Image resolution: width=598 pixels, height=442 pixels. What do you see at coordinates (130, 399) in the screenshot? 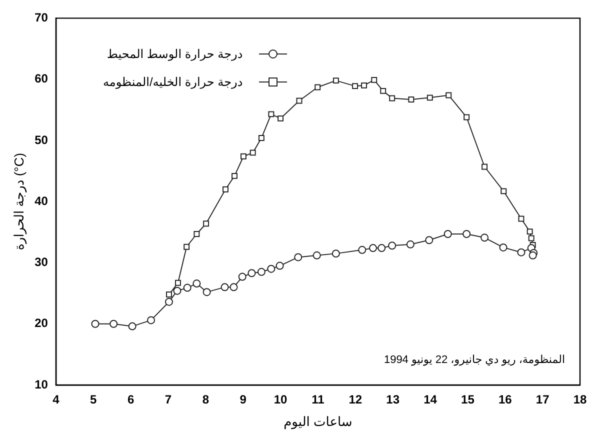
I see `x-tick-label: 6` at bounding box center [130, 399].